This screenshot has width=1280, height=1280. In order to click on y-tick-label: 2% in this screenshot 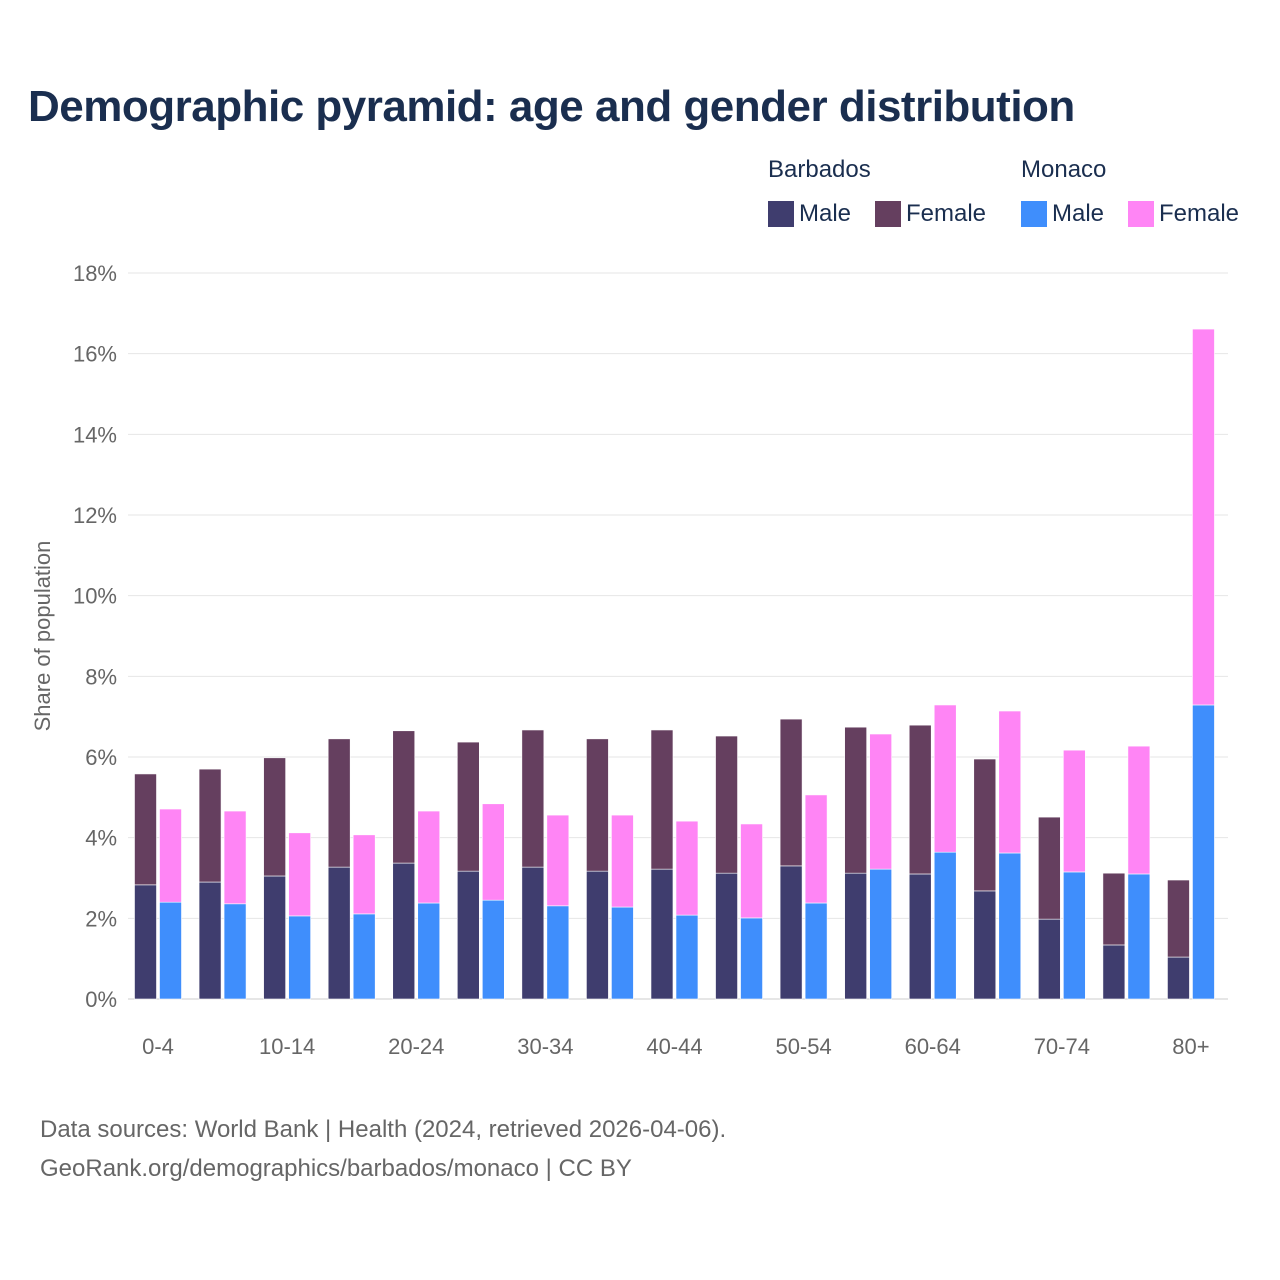, I will do `click(101, 918)`.